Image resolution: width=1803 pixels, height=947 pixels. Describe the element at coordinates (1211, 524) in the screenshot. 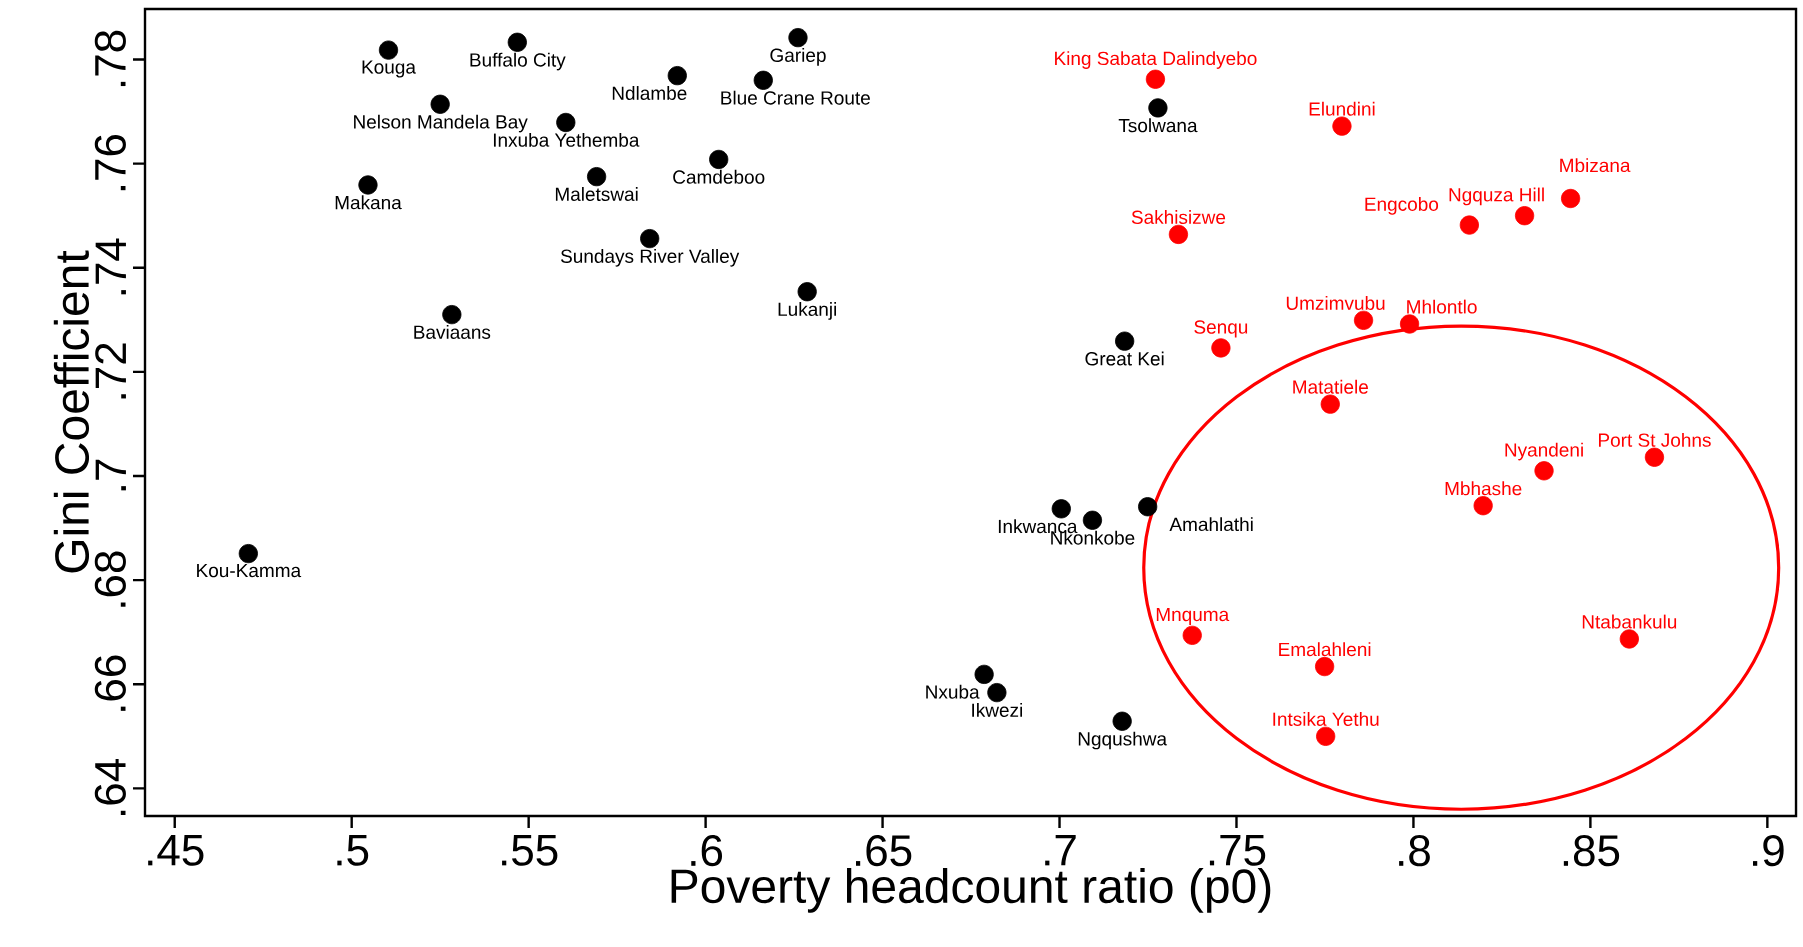

I see `annotation: Amahlathi` at that location.